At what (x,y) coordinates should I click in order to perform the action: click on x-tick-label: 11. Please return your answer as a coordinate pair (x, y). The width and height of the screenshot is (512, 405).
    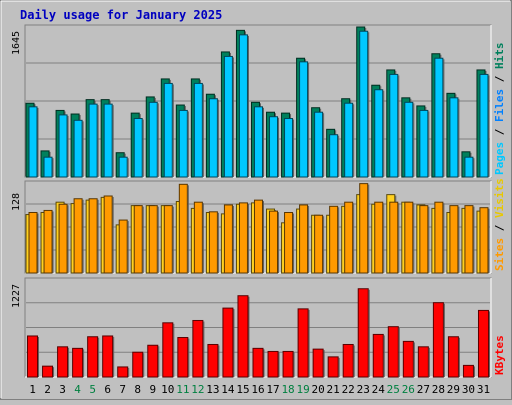
    Looking at the image, I should click on (182, 389).